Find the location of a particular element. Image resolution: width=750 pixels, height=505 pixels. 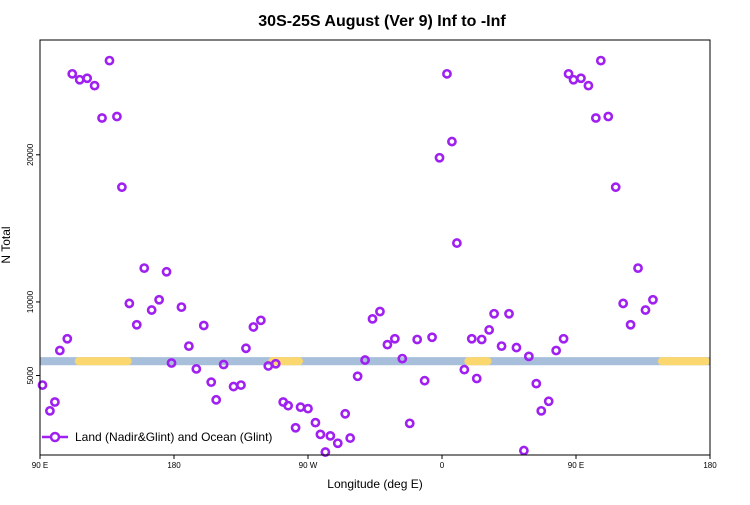

chart-title: 30S-25S August (Ver 9) Inf to -Inf is located at coordinates (382, 21).